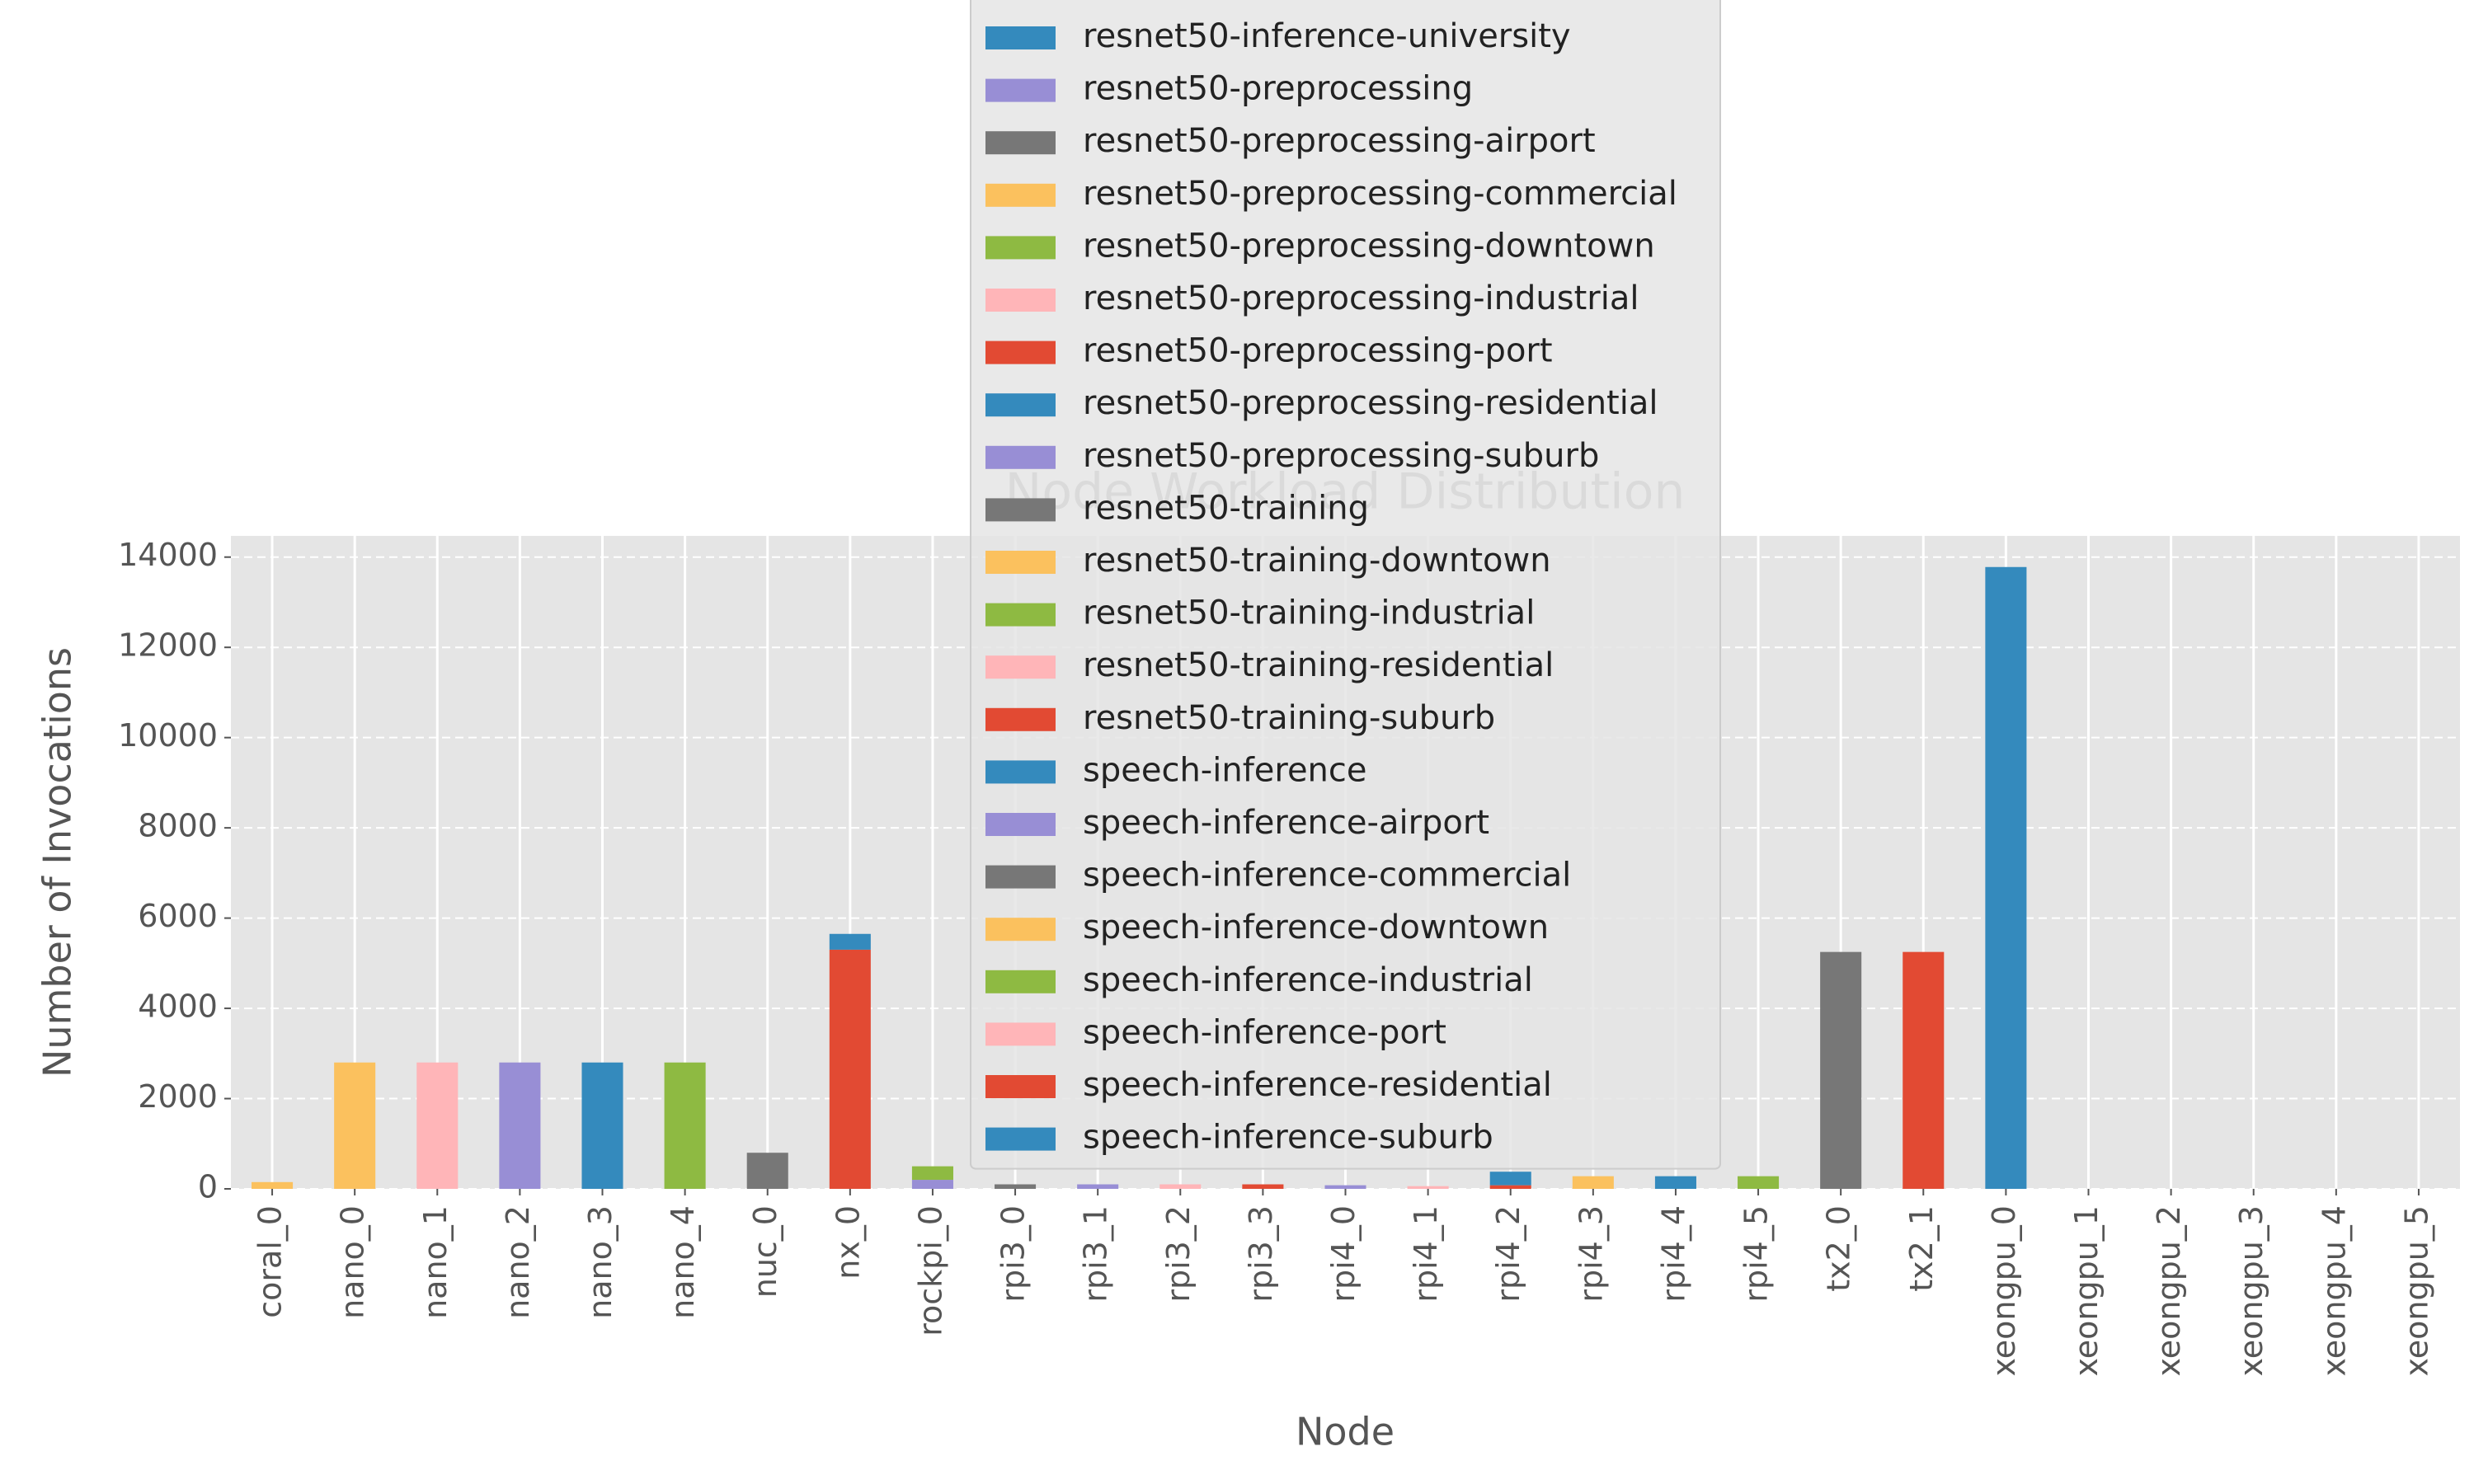  What do you see at coordinates (178, 1096) in the screenshot?
I see `y-tick-label: 2000` at bounding box center [178, 1096].